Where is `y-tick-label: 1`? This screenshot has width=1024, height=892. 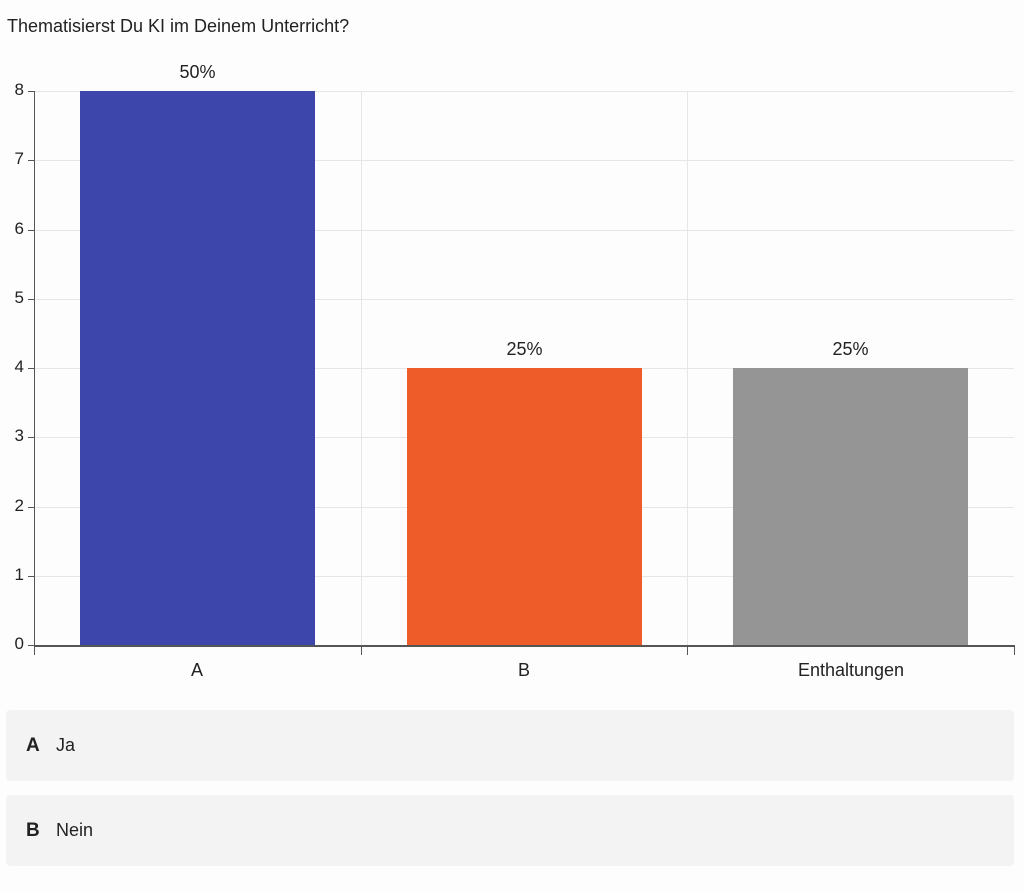
y-tick-label: 1 is located at coordinates (19, 574).